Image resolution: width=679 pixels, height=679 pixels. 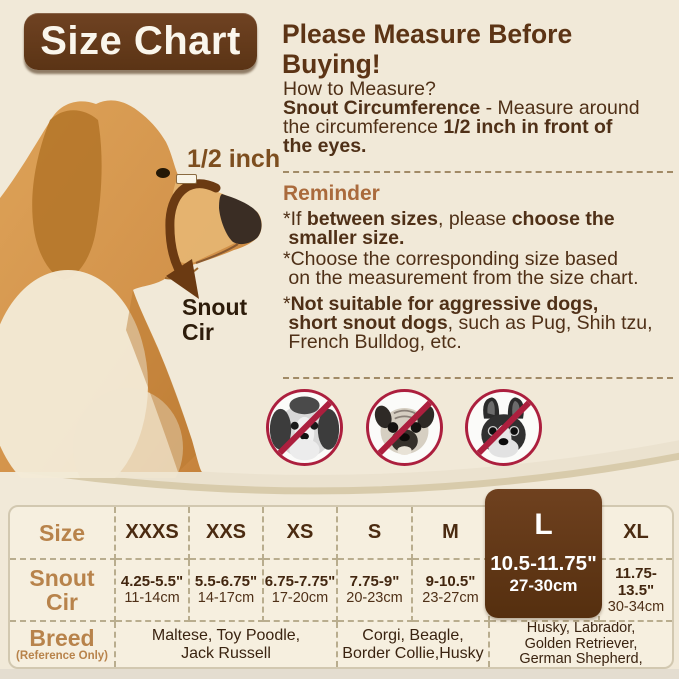 I want to click on banned-dog-french-bulldog, so click(x=503, y=427).